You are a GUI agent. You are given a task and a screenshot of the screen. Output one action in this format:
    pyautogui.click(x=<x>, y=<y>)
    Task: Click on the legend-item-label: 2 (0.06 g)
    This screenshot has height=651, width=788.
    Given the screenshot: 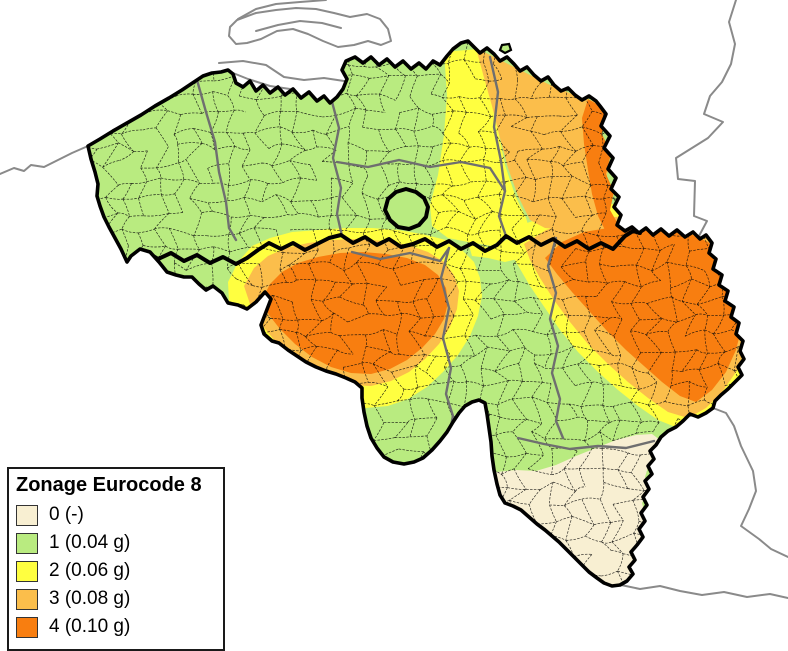 What is the action you would take?
    pyautogui.click(x=90, y=570)
    